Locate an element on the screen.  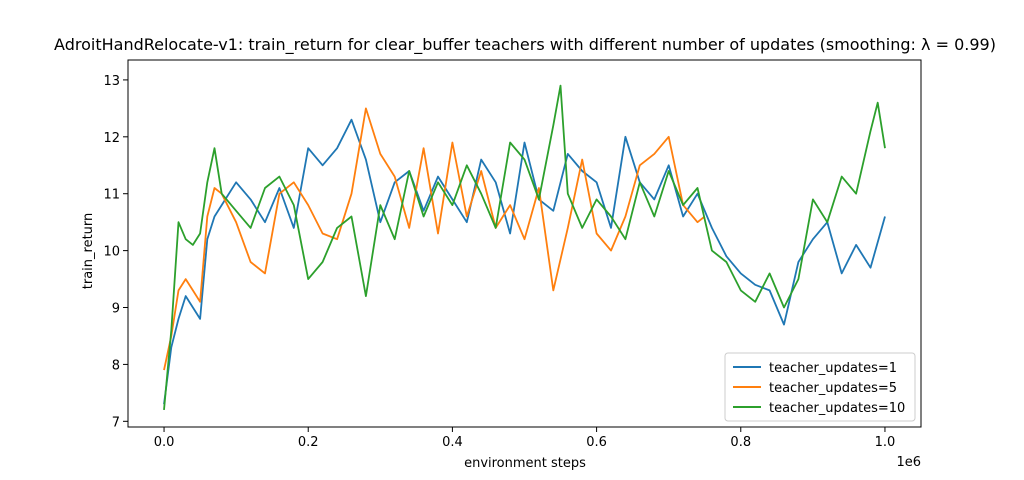
legend-label-1: teacher_updates=1 is located at coordinates (833, 368).